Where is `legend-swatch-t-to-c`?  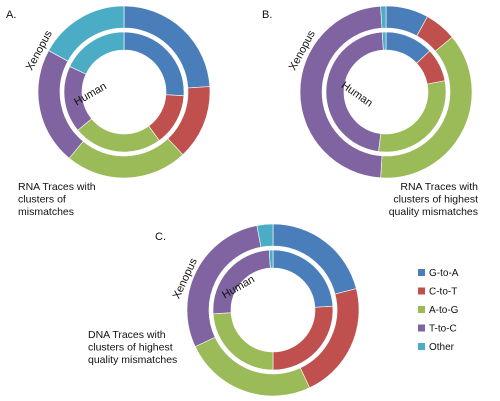 legend-swatch-t-to-c is located at coordinates (421, 328).